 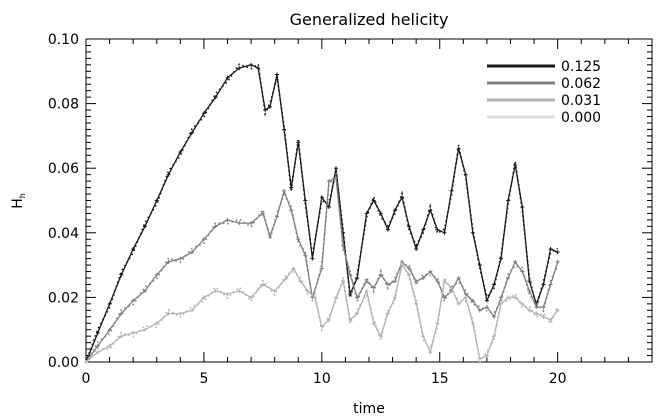 What do you see at coordinates (581, 101) in the screenshot?
I see `legend-label: 0.031` at bounding box center [581, 101].